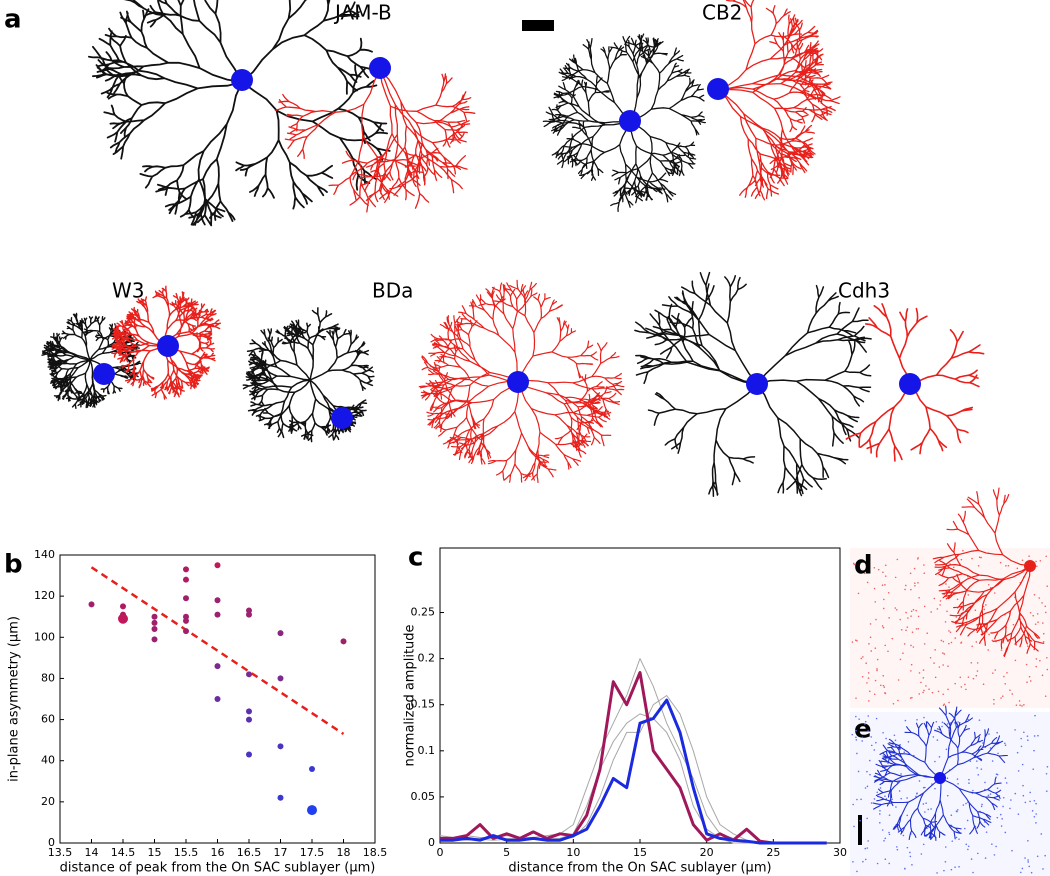 The height and width of the screenshot is (876, 1050). Describe the element at coordinates (538, 25) in the screenshot. I see `scale-bar` at that location.